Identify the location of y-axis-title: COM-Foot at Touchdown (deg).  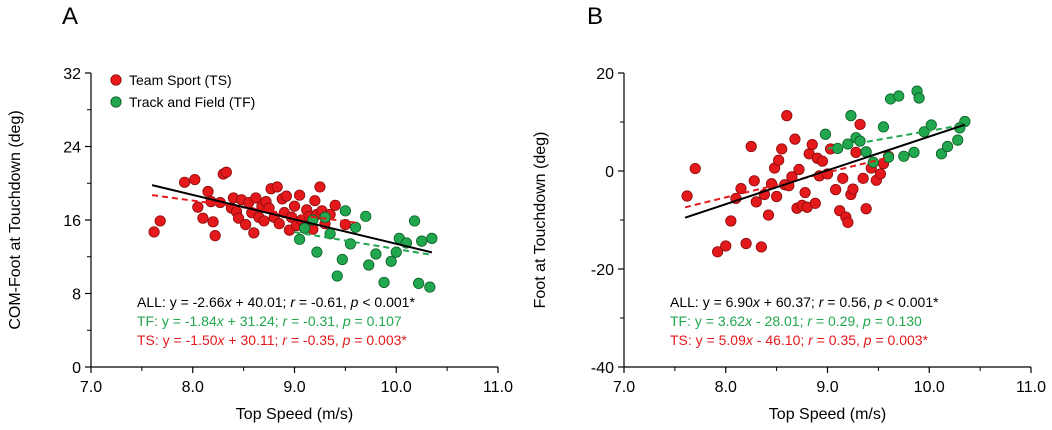
(15, 219).